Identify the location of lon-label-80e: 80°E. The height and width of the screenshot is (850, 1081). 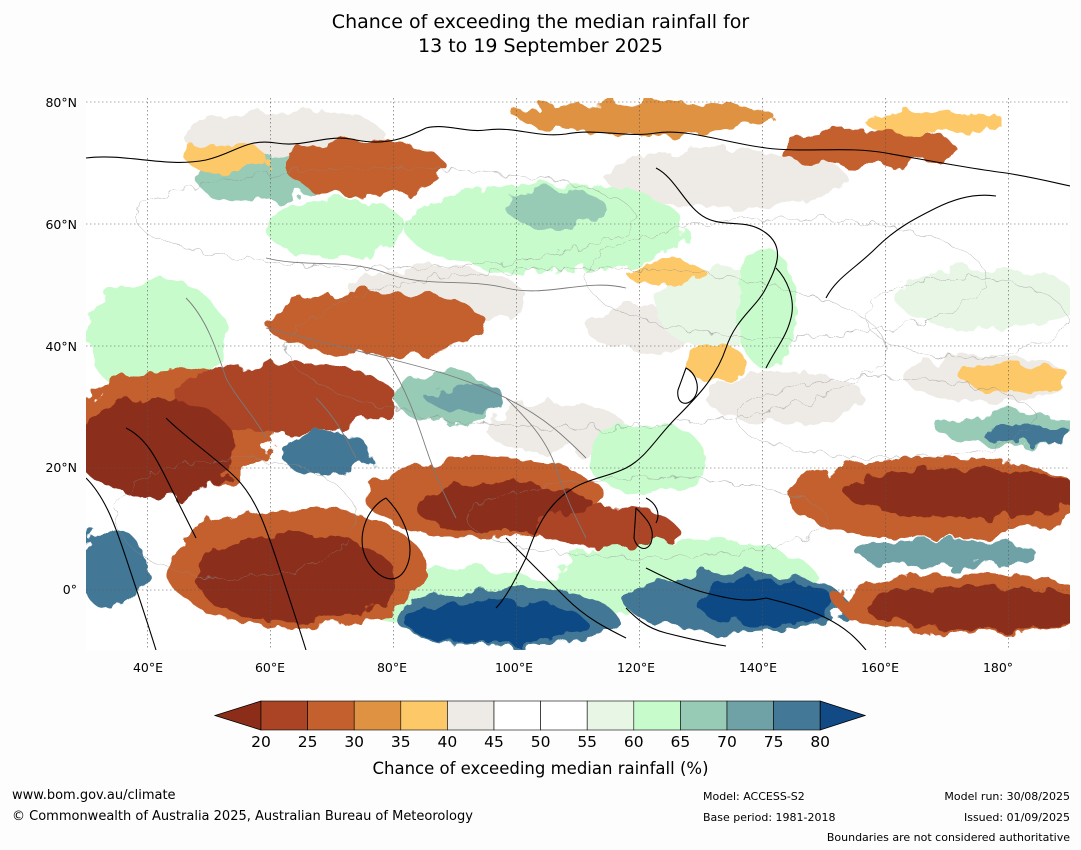
(392, 667).